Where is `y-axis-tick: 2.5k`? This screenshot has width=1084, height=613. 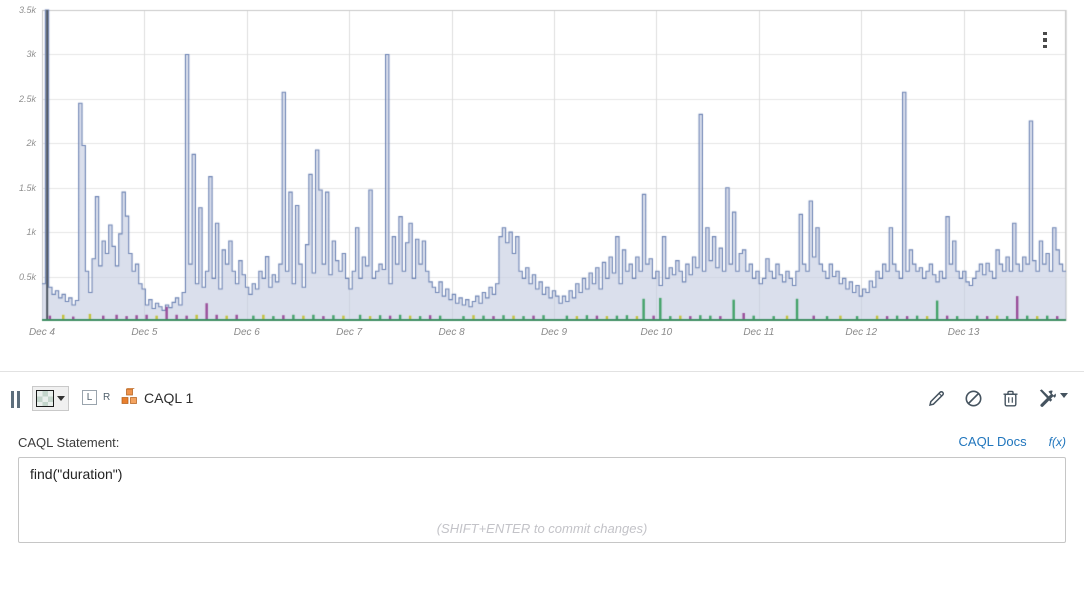 y-axis-tick: 2.5k is located at coordinates (27, 98).